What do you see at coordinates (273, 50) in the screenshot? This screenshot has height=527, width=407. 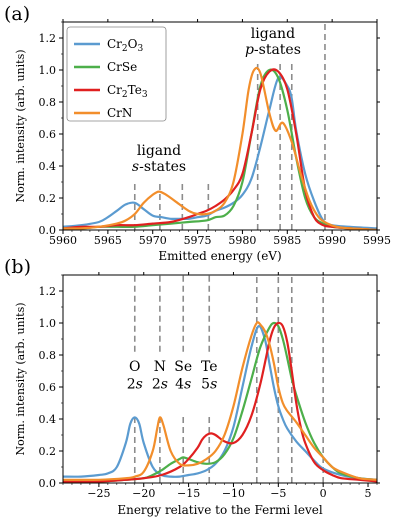 I see `annotation-label: p-states` at bounding box center [273, 50].